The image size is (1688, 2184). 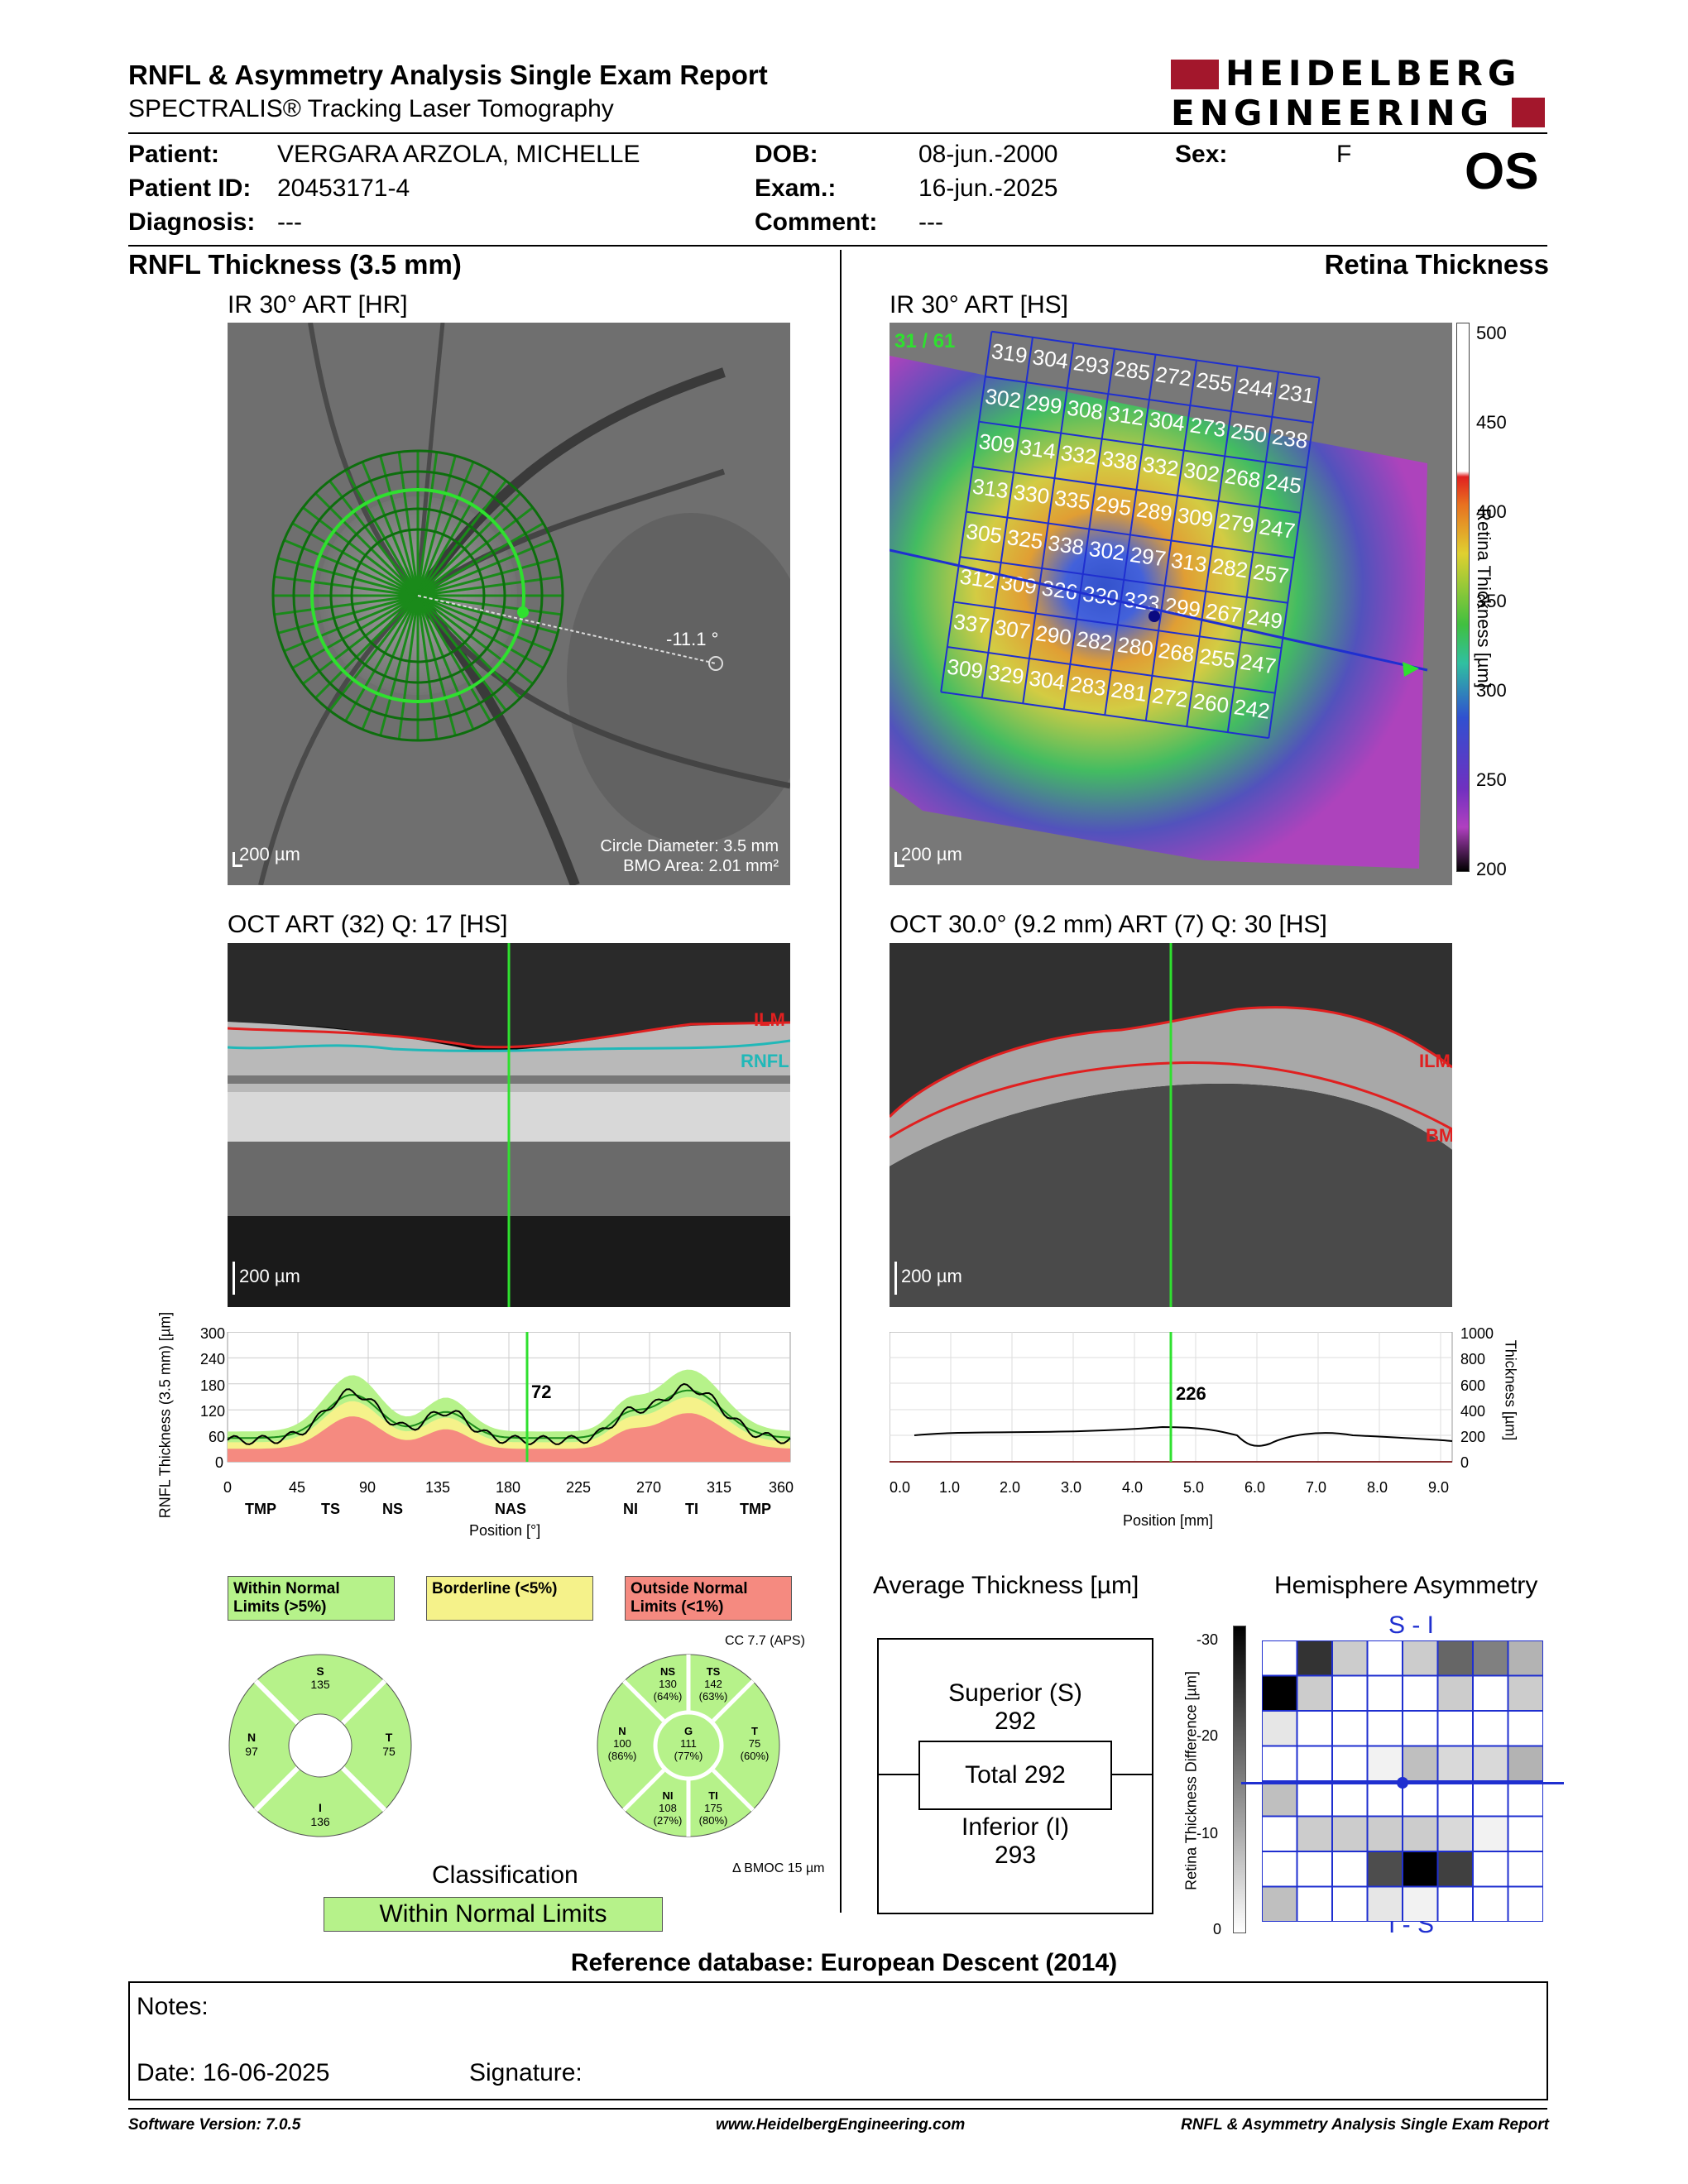 What do you see at coordinates (1439, 1135) in the screenshot?
I see `right-bm-label: BM` at bounding box center [1439, 1135].